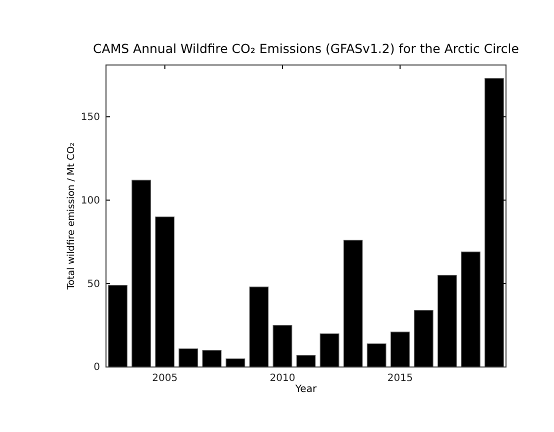 The image size is (554, 432). I want to click on y-tick-label: 150, so click(90, 117).